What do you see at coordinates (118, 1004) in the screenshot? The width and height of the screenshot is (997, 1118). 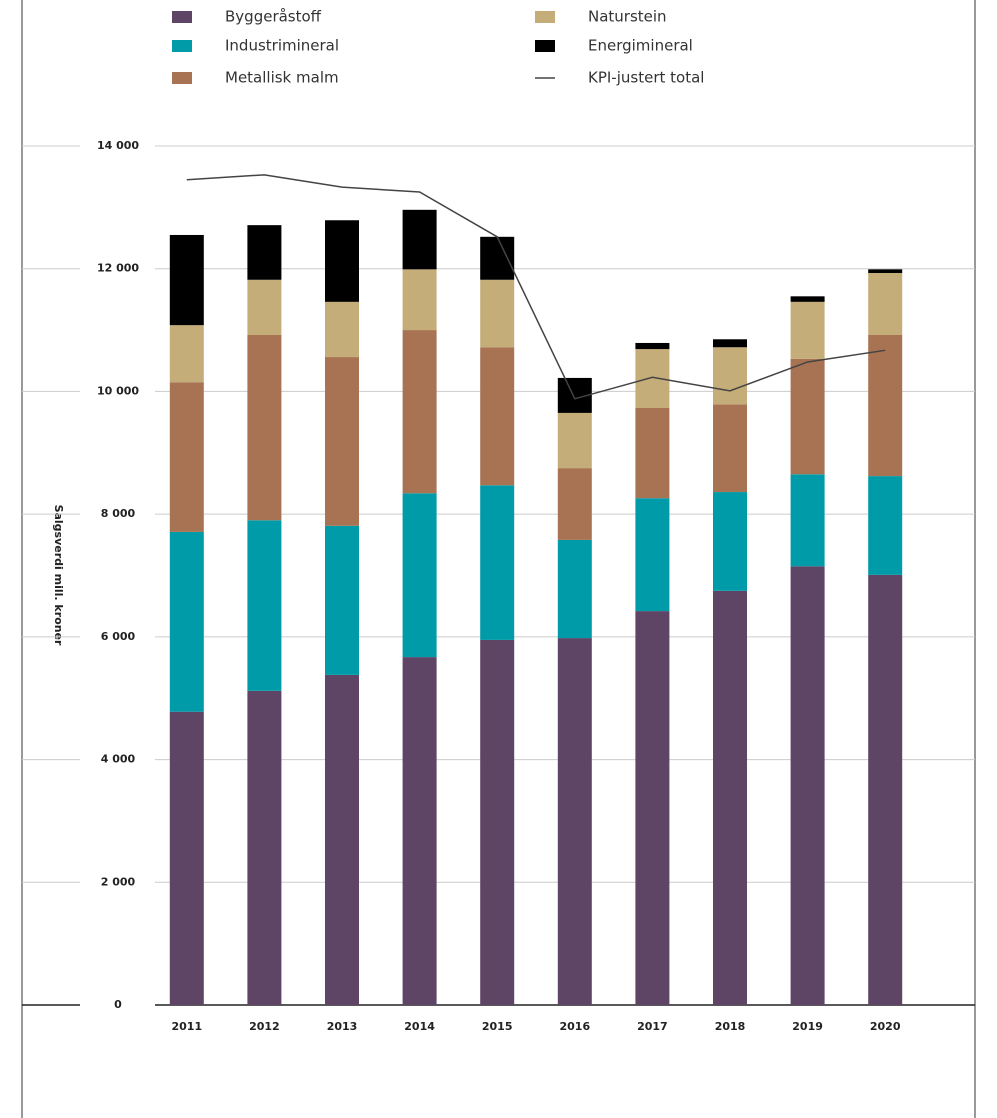 I see `y-tick-label: 0` at bounding box center [118, 1004].